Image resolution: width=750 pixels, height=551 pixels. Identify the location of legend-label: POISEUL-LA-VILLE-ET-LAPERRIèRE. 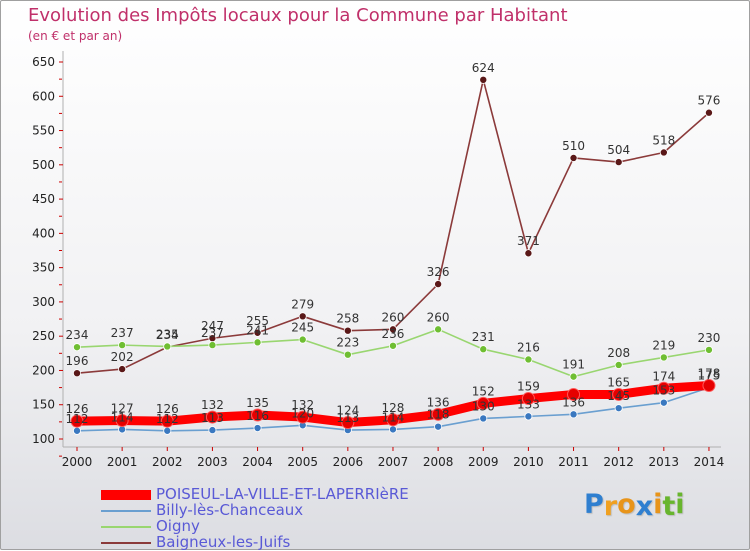
(282, 494).